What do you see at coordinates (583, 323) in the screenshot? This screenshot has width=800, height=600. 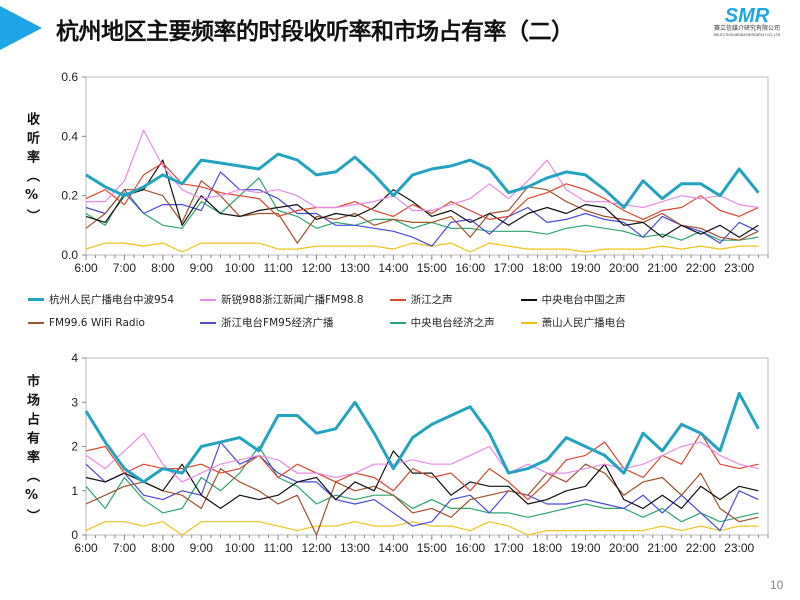 I see `legend-label: 萧山人民广播电台` at bounding box center [583, 323].